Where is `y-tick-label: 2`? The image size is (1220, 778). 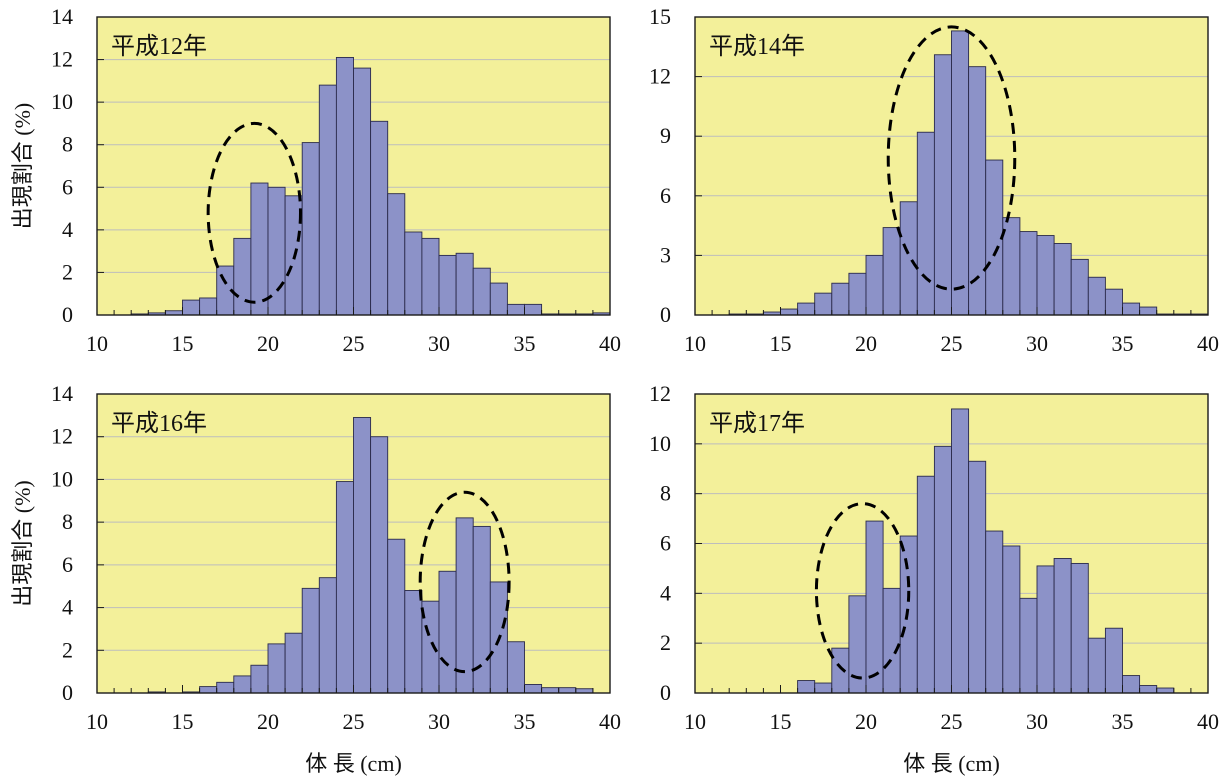 y-tick-label: 2 is located at coordinates (665, 642).